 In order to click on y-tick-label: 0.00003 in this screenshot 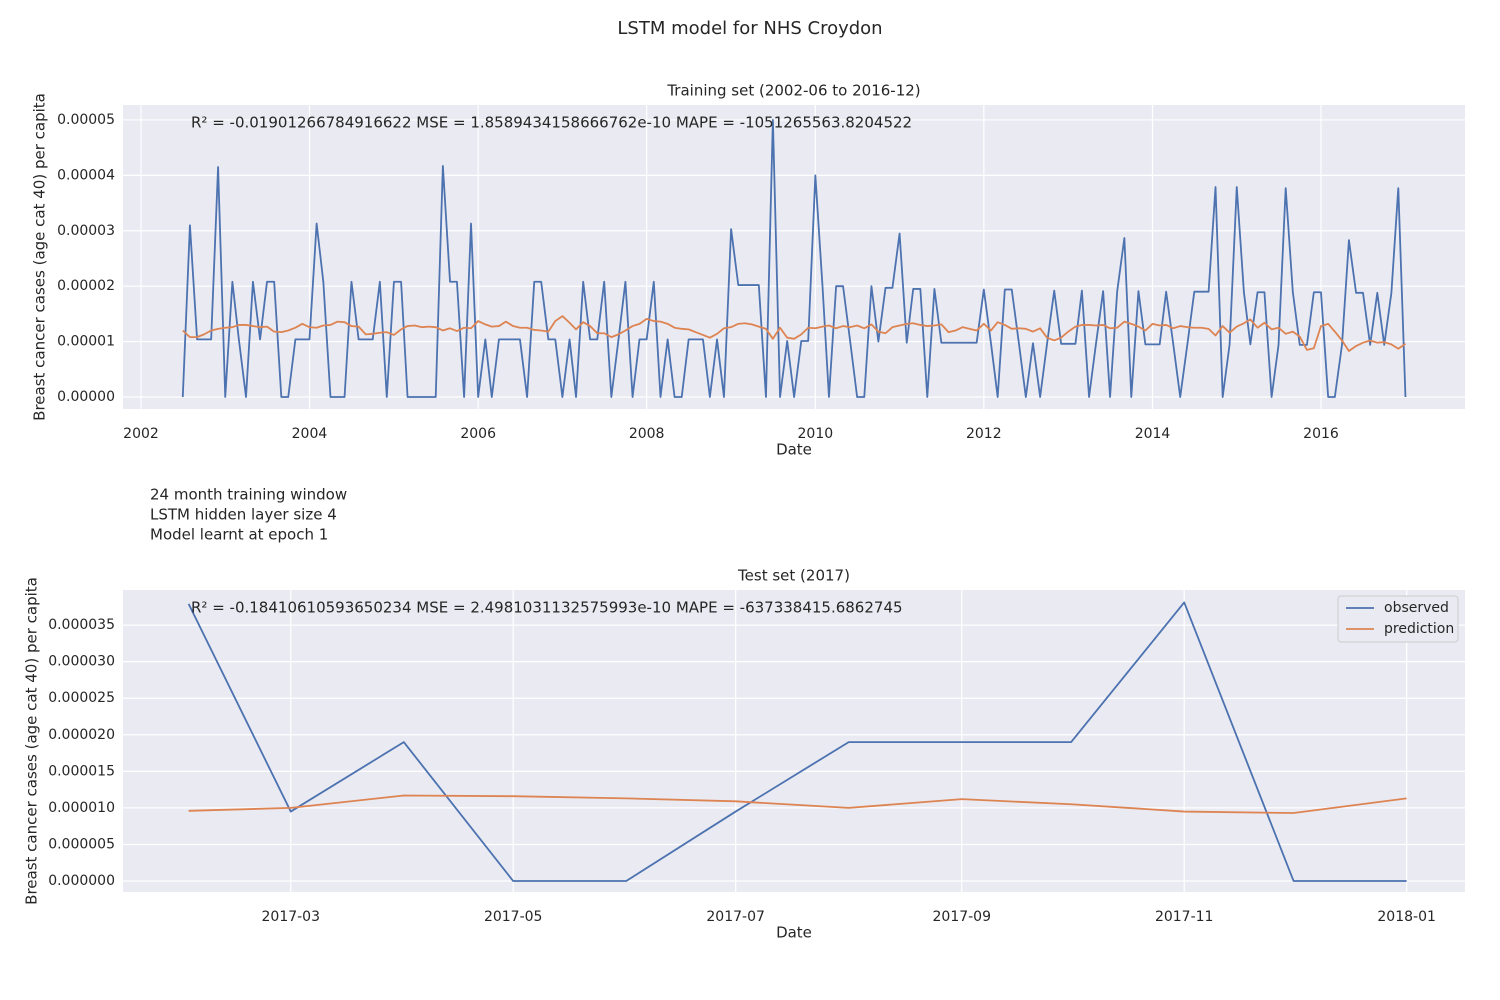, I will do `click(86, 231)`.